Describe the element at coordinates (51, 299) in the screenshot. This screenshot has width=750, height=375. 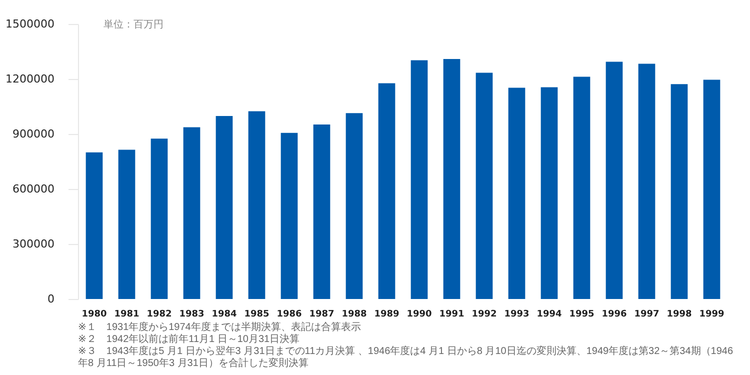
I see `y-tick-label: 0` at that location.